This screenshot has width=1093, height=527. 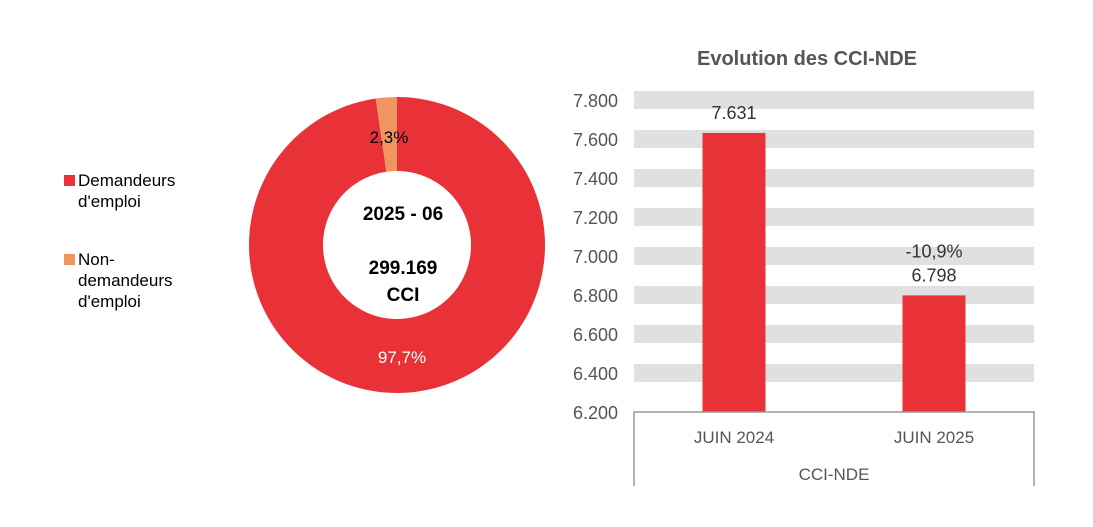 I want to click on legend-label: Non-, so click(x=96, y=259).